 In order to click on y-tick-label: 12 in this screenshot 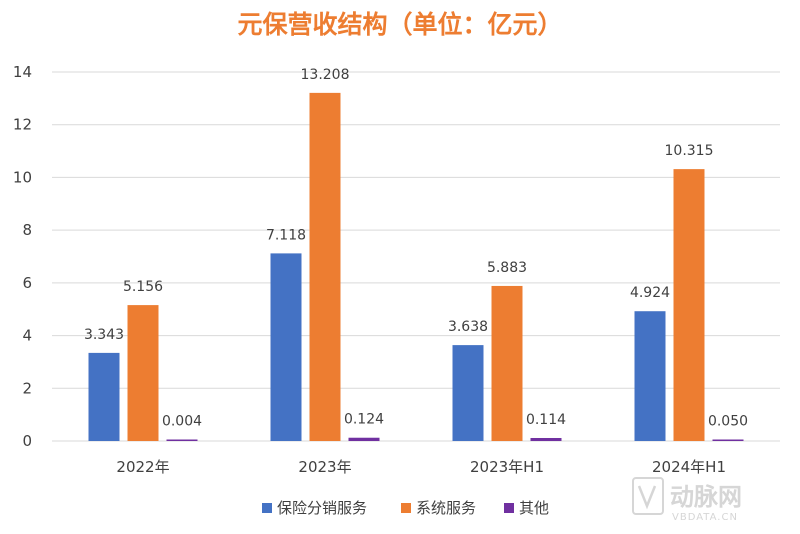, I will do `click(22, 125)`.